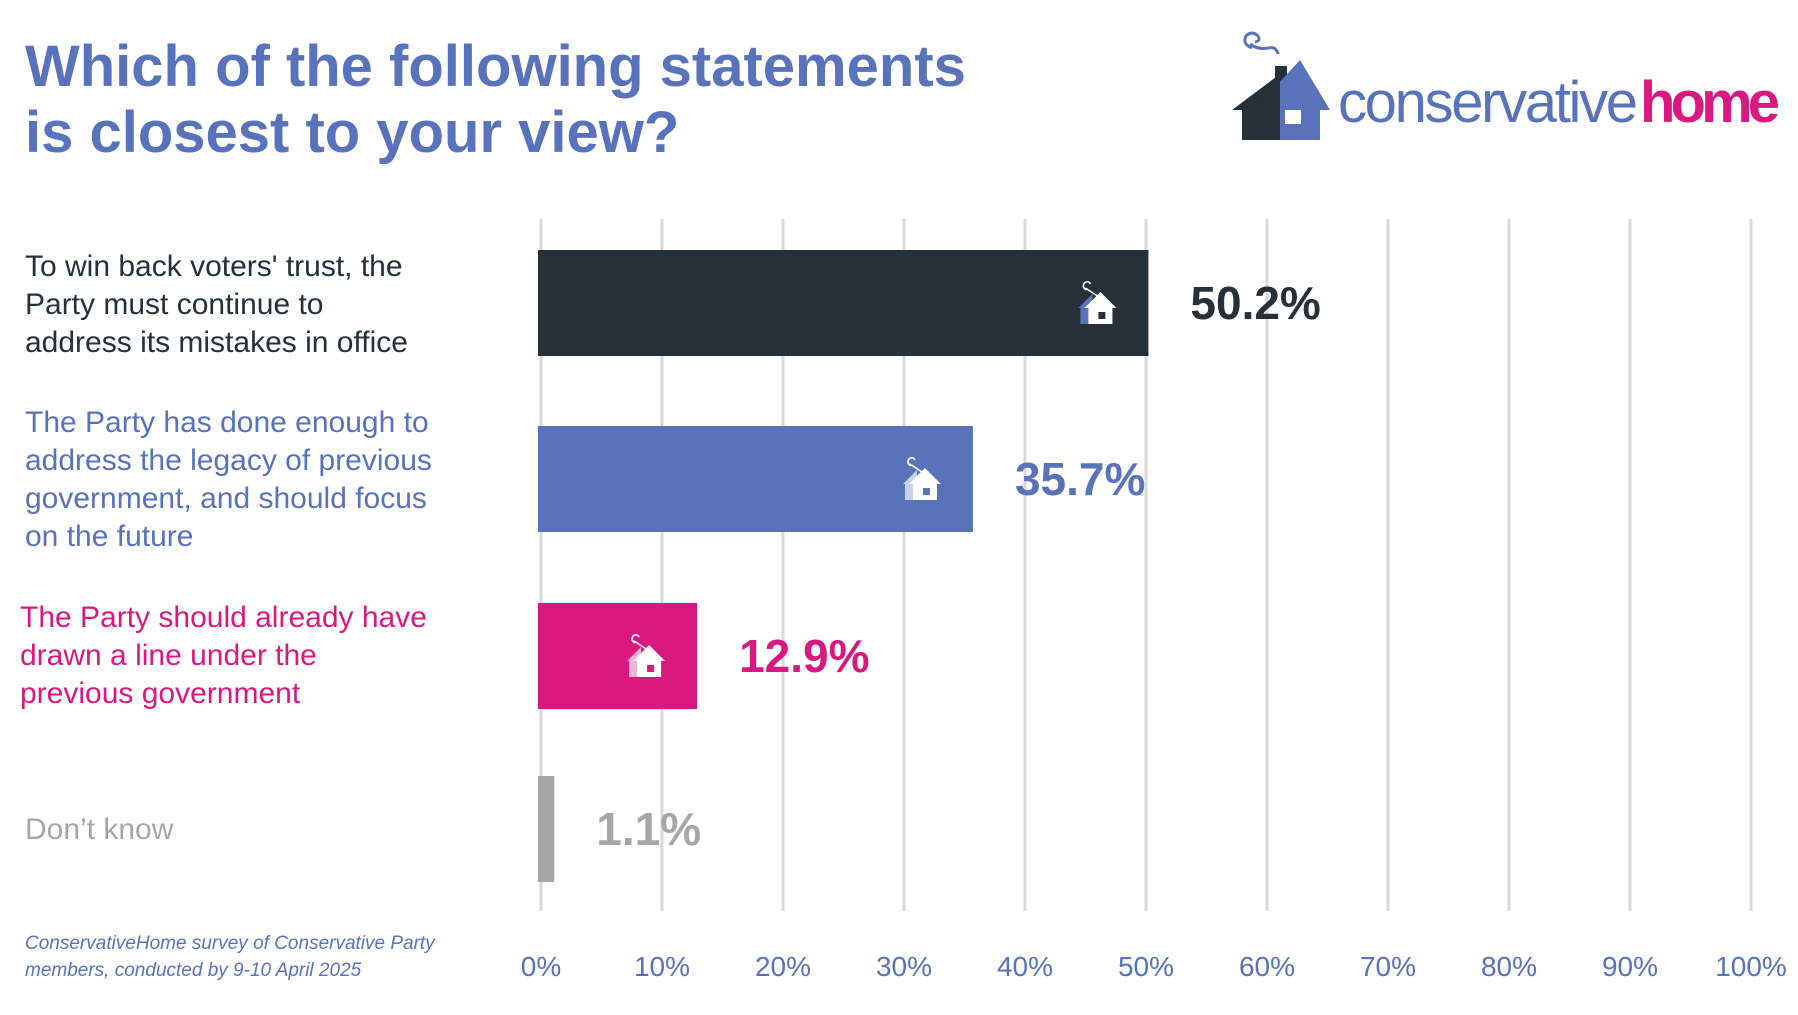 The image size is (1798, 1015). Describe the element at coordinates (904, 966) in the screenshot. I see `x-tick-label: 30%` at that location.